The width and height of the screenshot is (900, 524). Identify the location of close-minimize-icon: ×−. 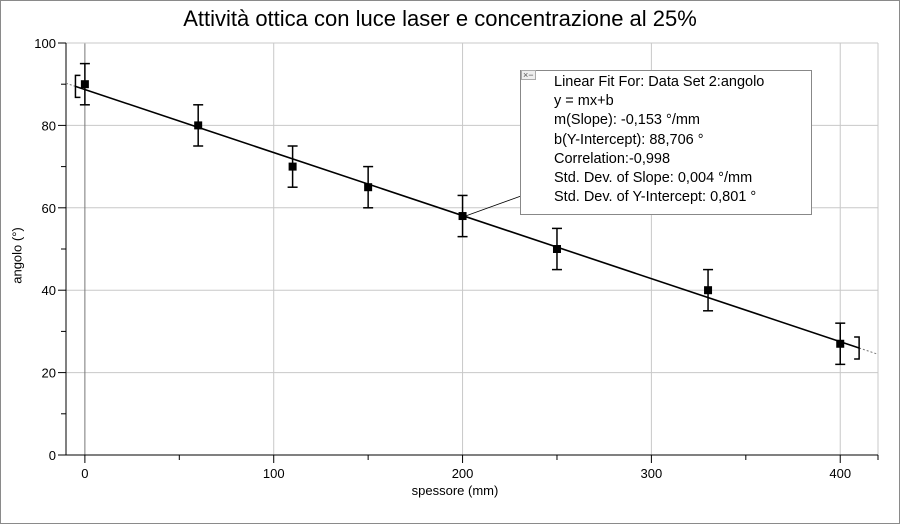
(528, 75).